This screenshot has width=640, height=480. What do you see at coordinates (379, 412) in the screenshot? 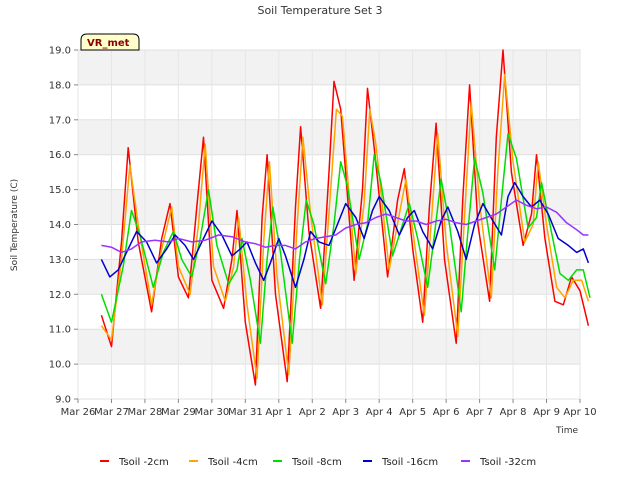
I see `x-tick-label: Apr 4` at bounding box center [379, 412].